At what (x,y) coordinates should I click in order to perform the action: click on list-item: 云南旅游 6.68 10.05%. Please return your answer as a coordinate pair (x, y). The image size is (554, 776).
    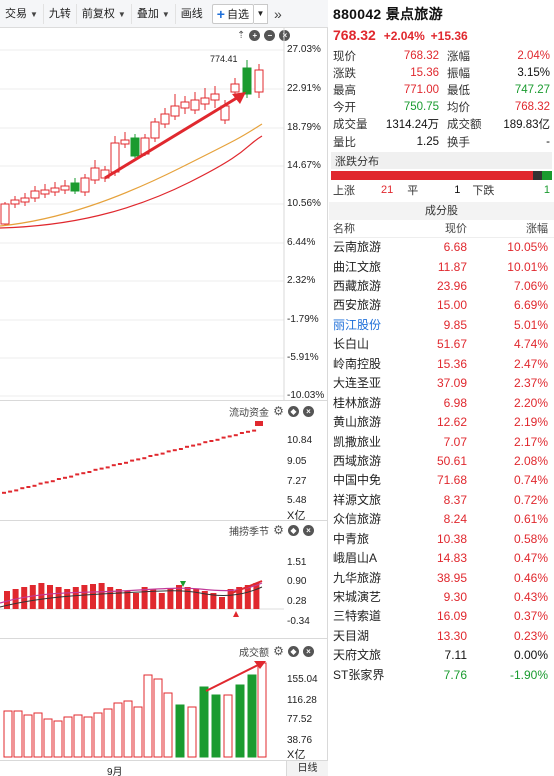
    Looking at the image, I should click on (441, 247).